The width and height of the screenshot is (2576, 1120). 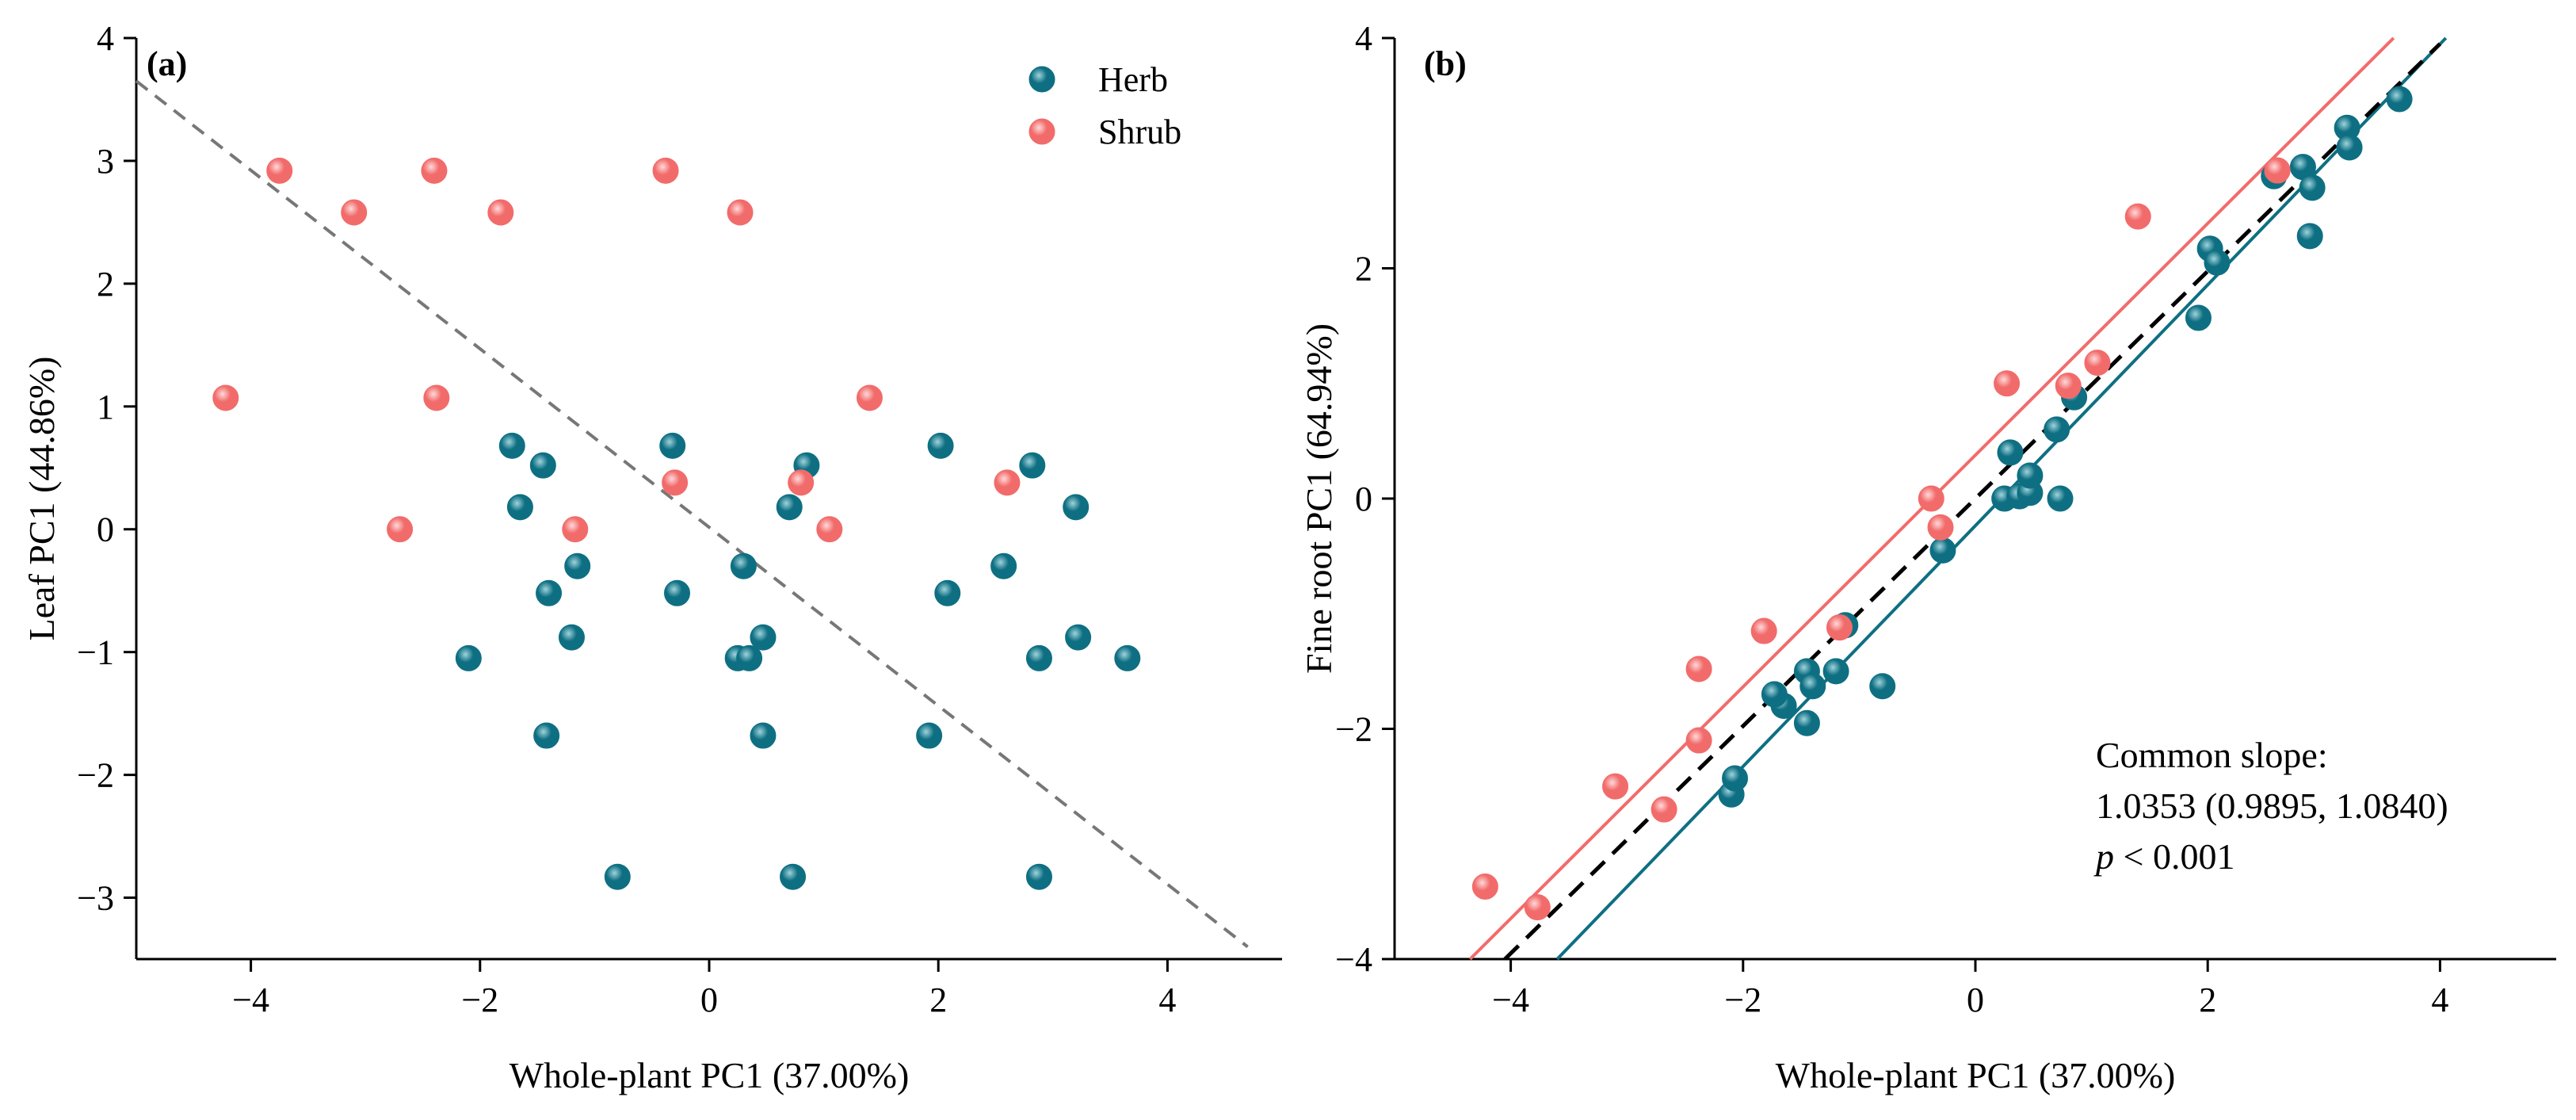 What do you see at coordinates (1319, 499) in the screenshot?
I see `panel-b-y-axis-title: Fine root PC1 (64.94%)` at bounding box center [1319, 499].